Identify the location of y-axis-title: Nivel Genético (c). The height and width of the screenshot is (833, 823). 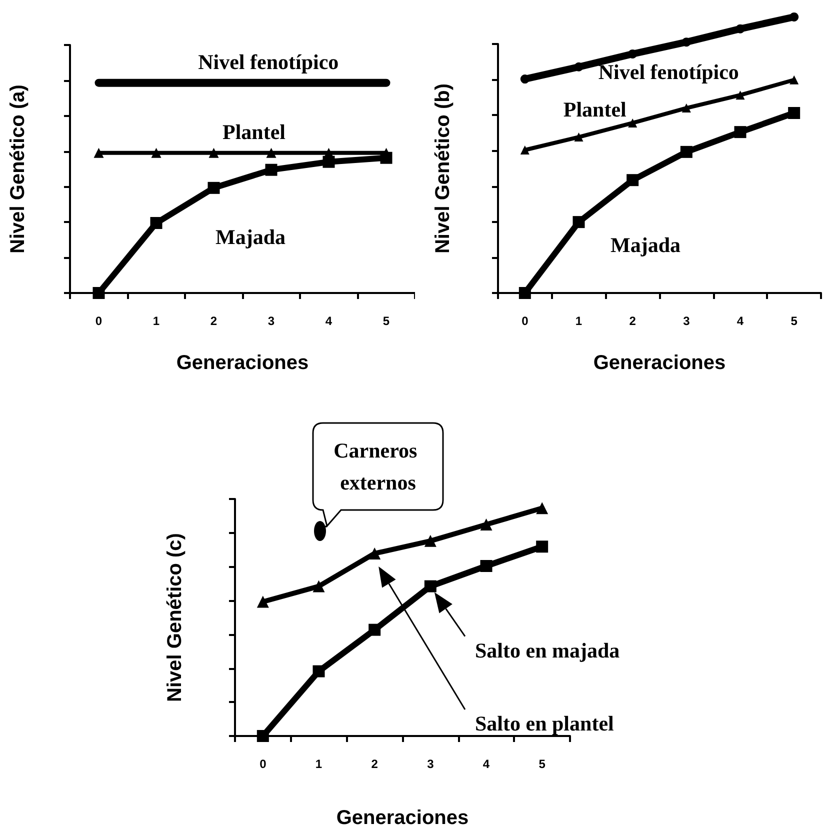
(175, 617).